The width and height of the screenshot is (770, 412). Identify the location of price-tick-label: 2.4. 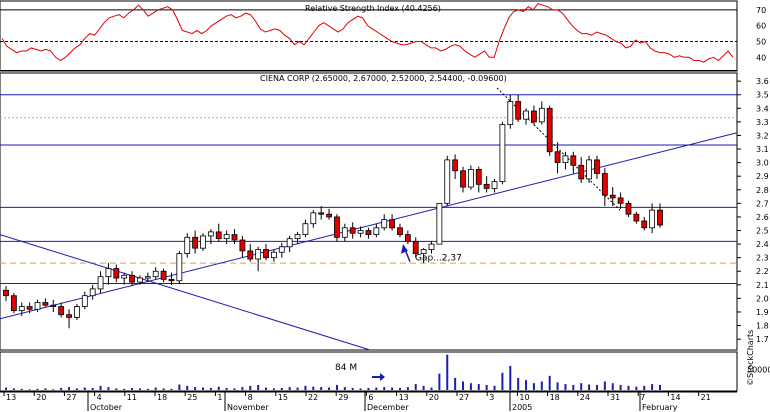
(762, 244).